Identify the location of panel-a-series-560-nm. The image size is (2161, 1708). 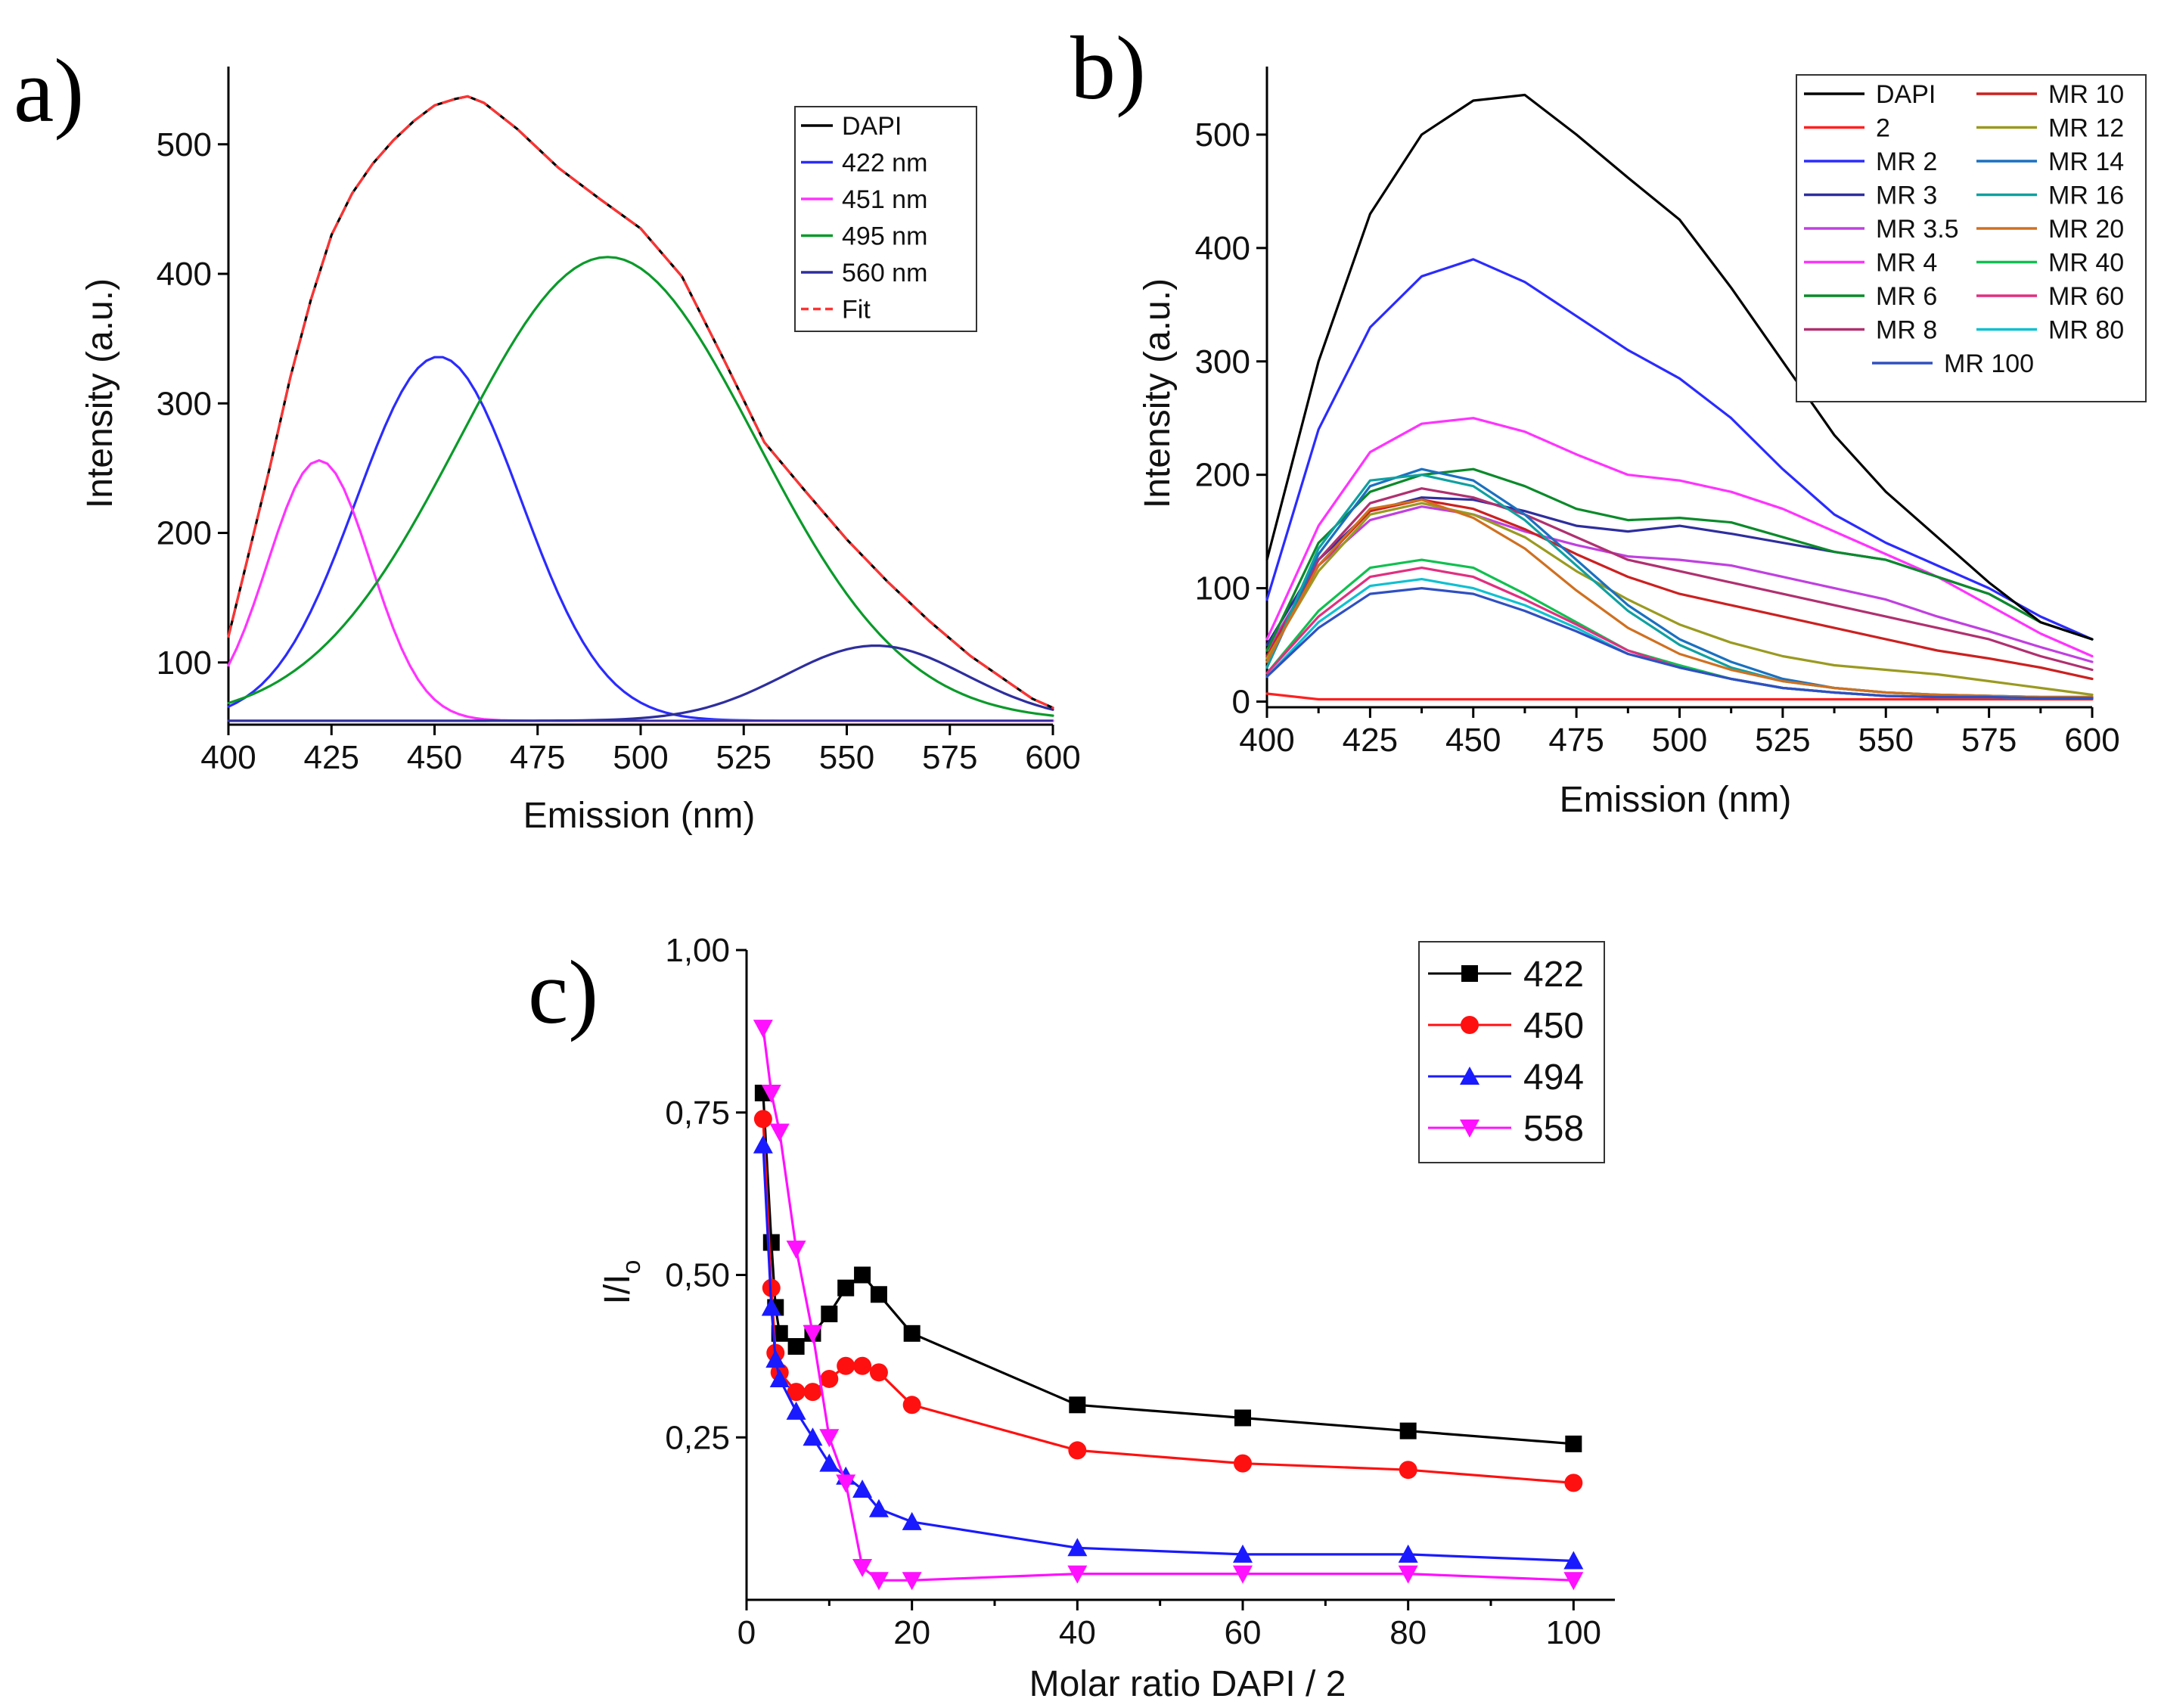
(640, 683).